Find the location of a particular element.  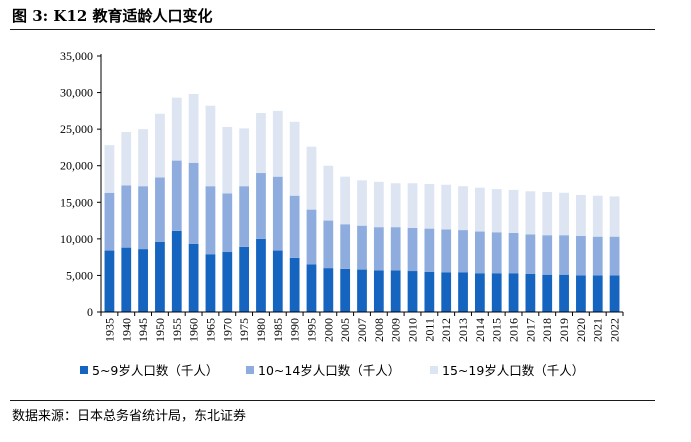

x-tick-label: 1945 is located at coordinates (143, 330).